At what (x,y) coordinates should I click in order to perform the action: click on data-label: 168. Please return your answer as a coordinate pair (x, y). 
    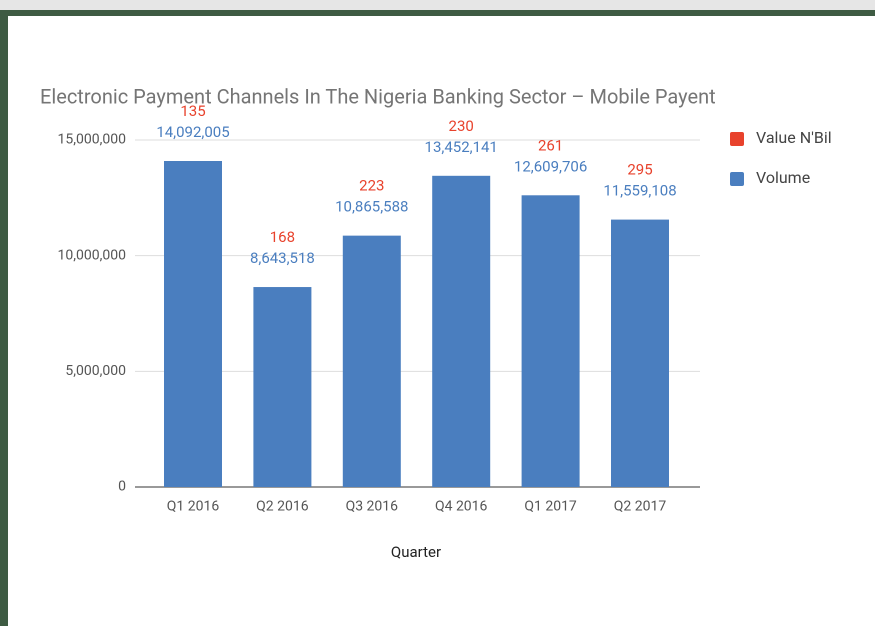
    Looking at the image, I should click on (282, 237).